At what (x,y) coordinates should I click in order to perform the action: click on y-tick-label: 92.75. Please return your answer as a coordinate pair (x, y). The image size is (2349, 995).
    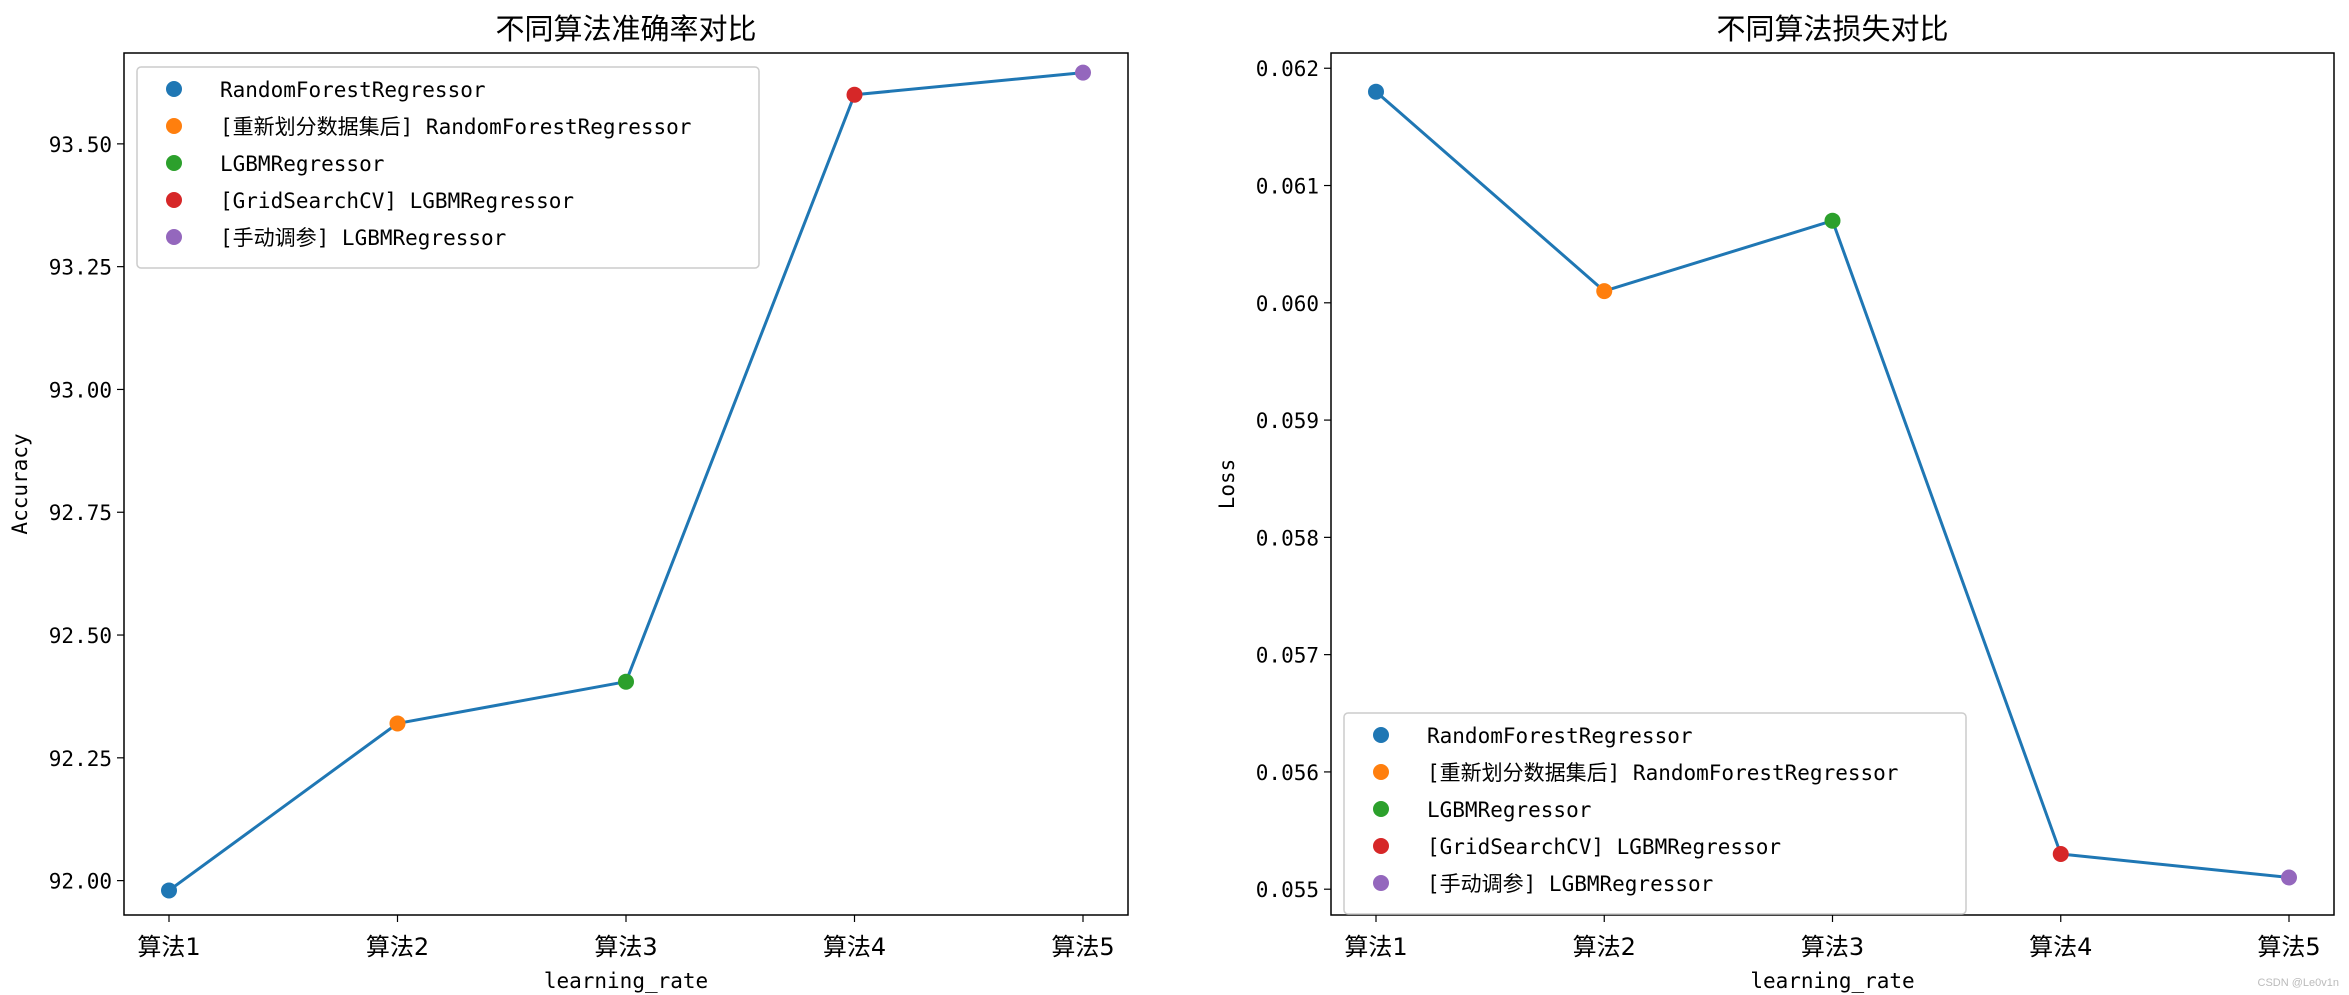
    Looking at the image, I should click on (80, 513).